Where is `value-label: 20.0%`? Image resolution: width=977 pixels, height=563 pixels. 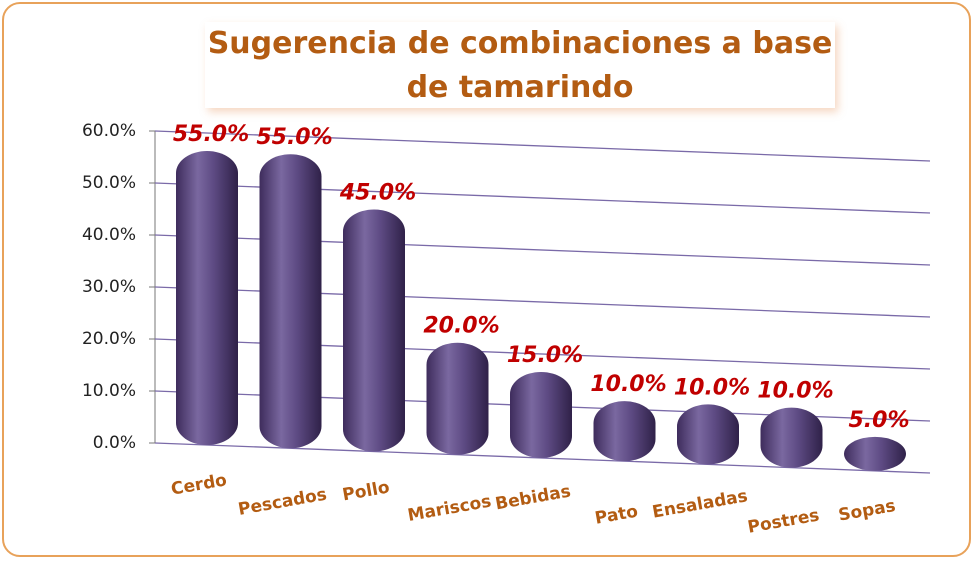
value-label: 20.0% is located at coordinates (461, 326).